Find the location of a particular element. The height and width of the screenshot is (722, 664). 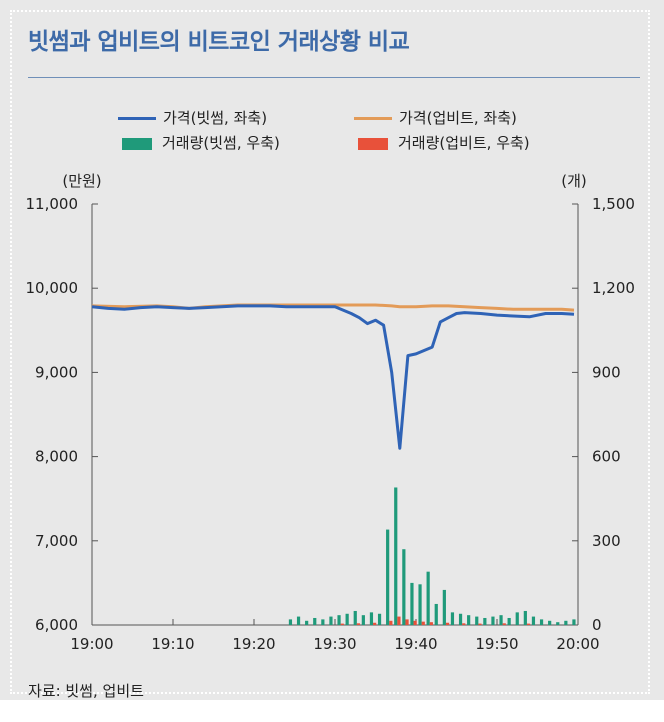

legend-label: 거래량(빗썸, 우축) is located at coordinates (221, 143).